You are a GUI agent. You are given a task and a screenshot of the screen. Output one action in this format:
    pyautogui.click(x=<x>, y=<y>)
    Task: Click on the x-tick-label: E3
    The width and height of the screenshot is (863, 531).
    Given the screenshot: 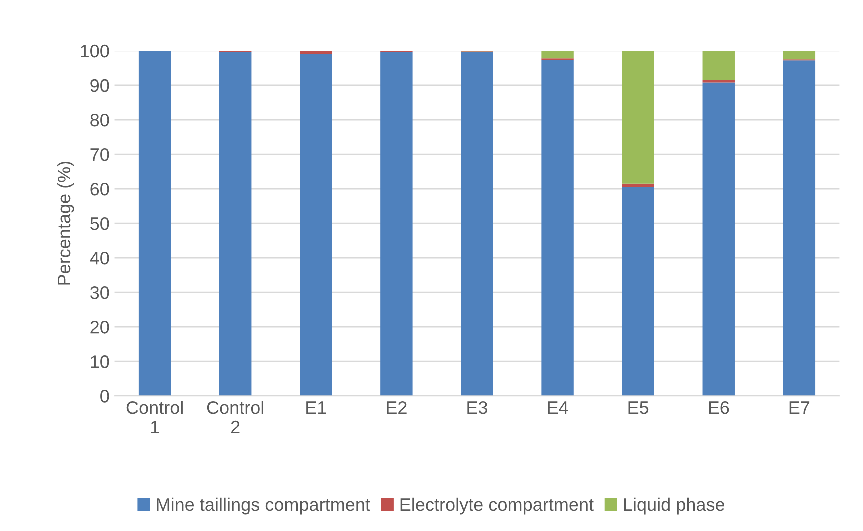 What is the action you would take?
    pyautogui.click(x=478, y=407)
    